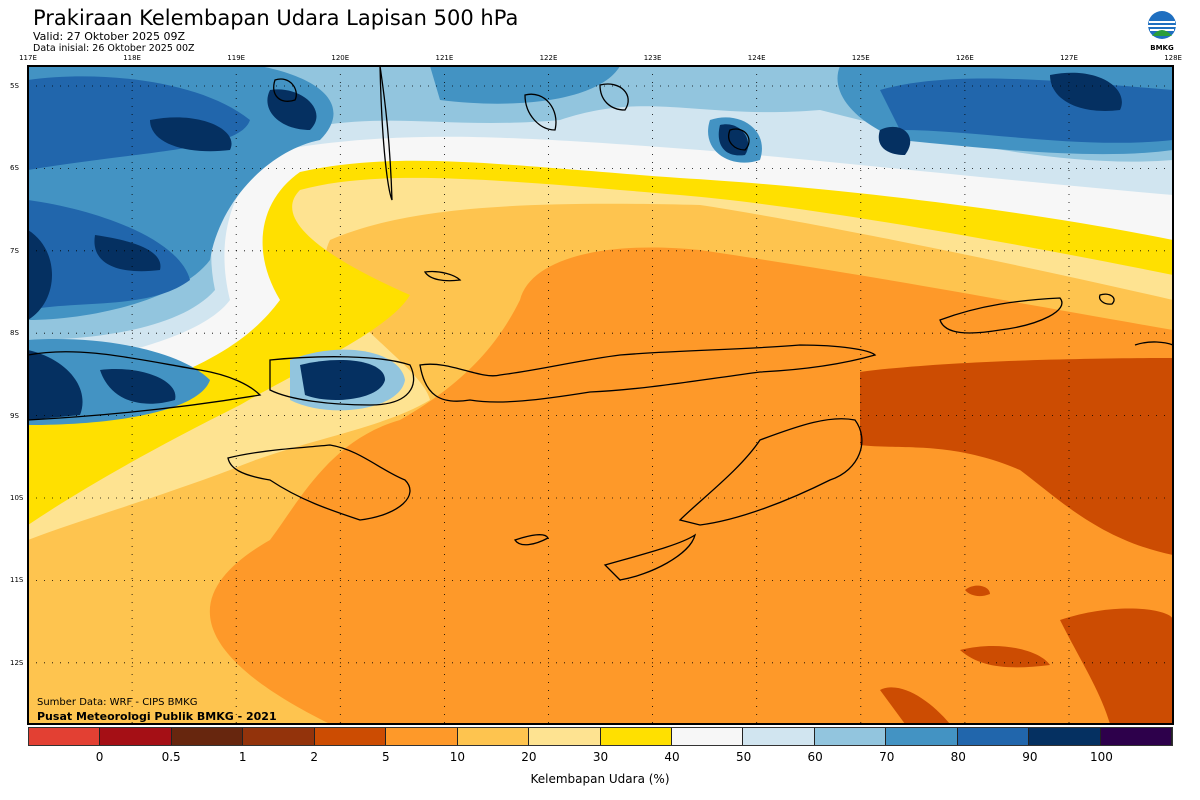 This screenshot has height=800, width=1200. What do you see at coordinates (1162, 48) in the screenshot?
I see `logo-text: BMKG` at bounding box center [1162, 48].